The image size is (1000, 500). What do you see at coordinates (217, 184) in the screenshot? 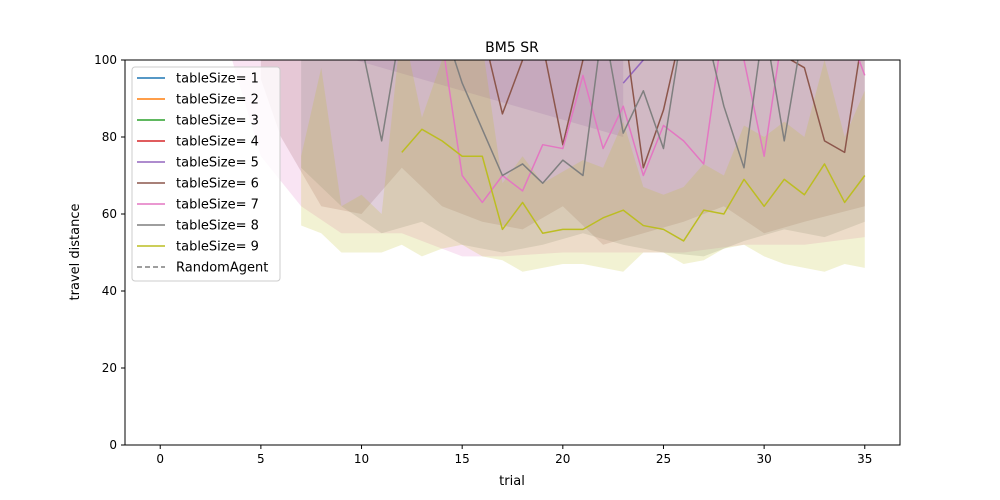
I see `legend-label: tableSize= 6` at bounding box center [217, 184].